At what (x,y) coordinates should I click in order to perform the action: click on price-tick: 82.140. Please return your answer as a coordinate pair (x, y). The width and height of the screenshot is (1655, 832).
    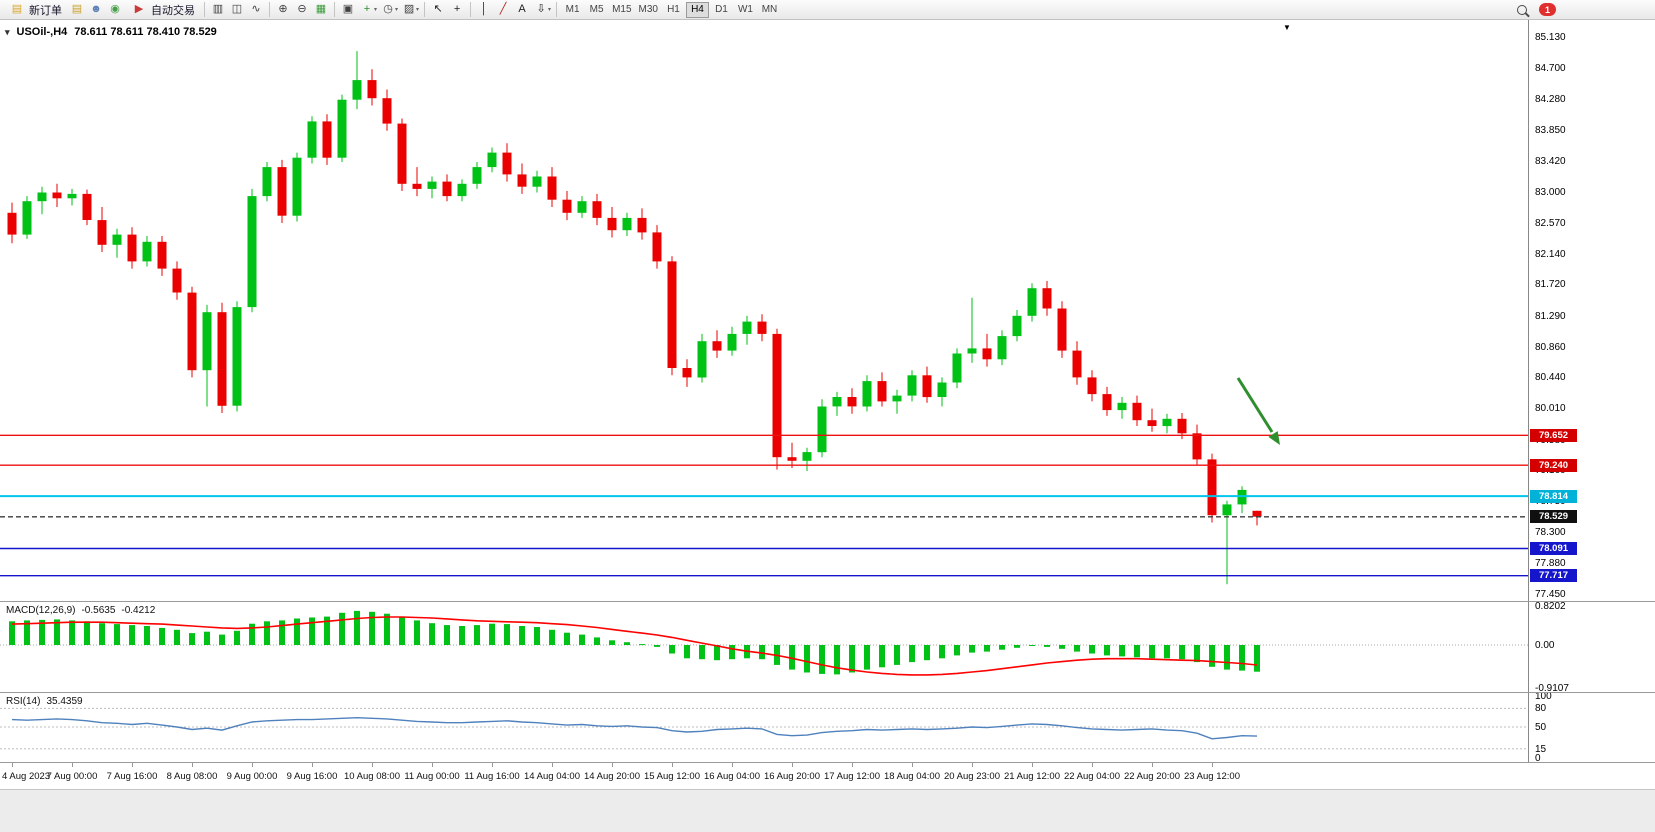
    Looking at the image, I should click on (1550, 254).